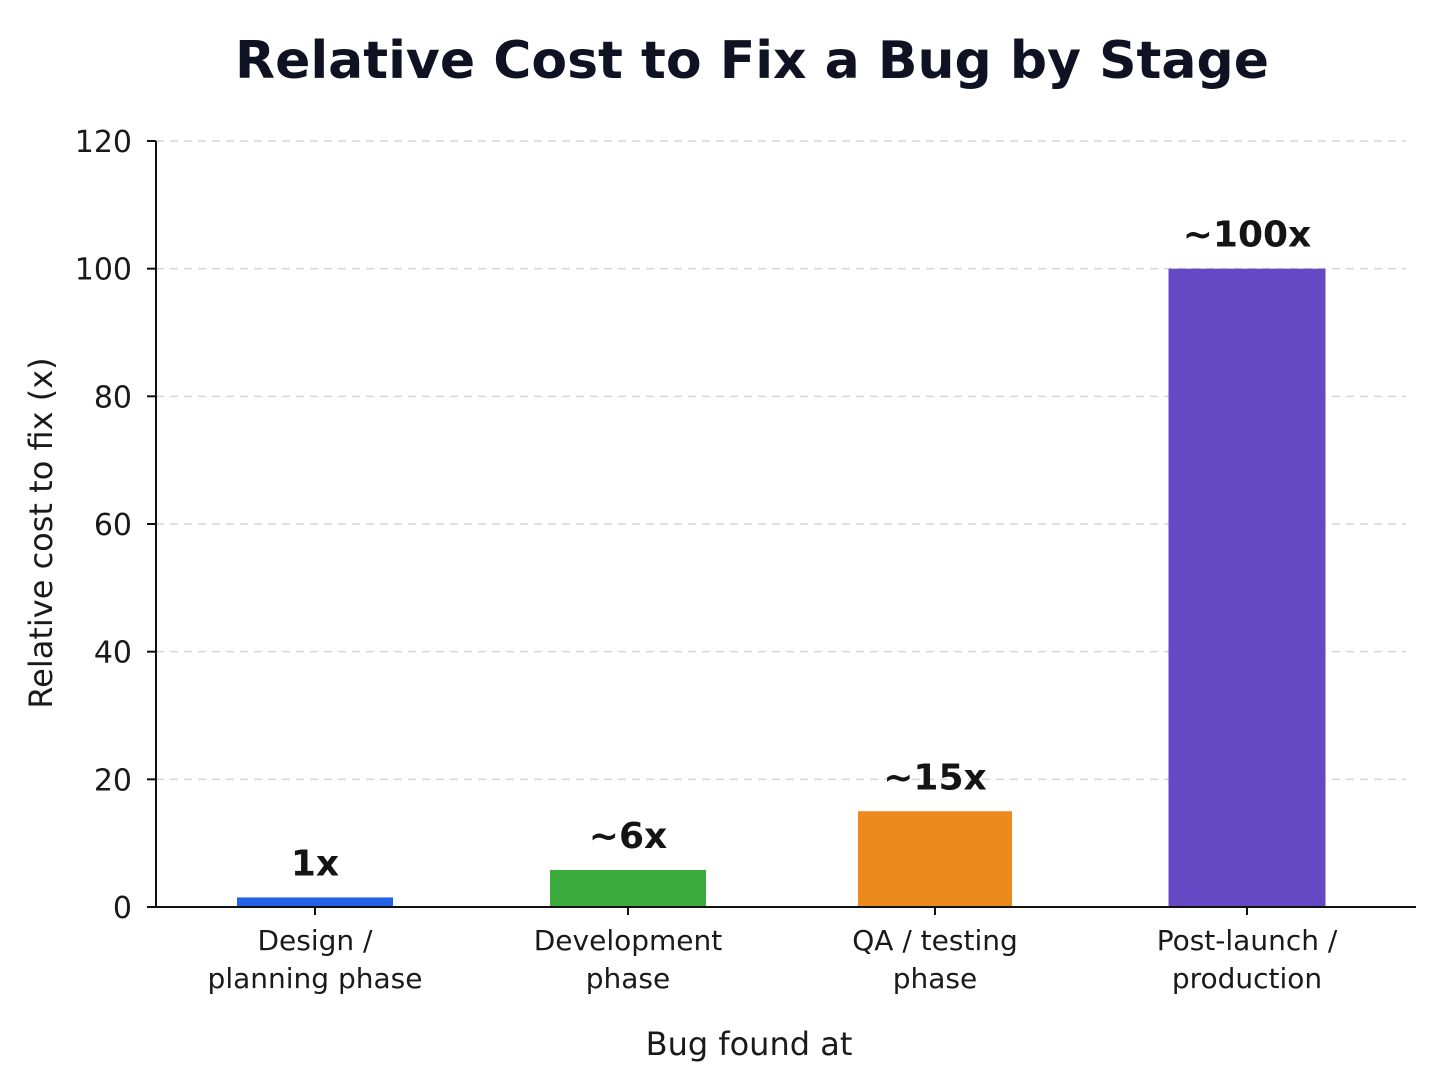 The height and width of the screenshot is (1086, 1448). I want to click on category-label-1: Development phase, so click(628, 959).